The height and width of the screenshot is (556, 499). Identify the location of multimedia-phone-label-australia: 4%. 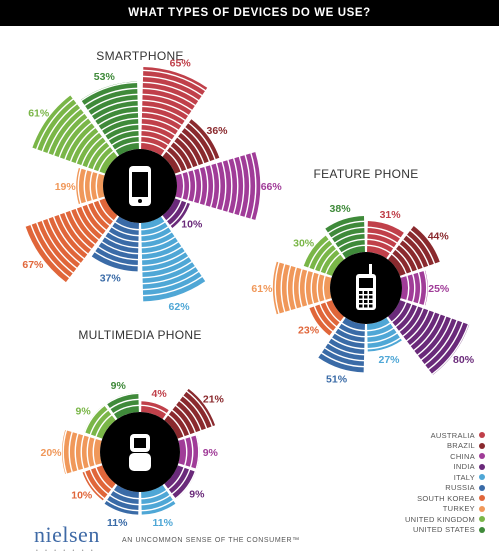
(160, 394).